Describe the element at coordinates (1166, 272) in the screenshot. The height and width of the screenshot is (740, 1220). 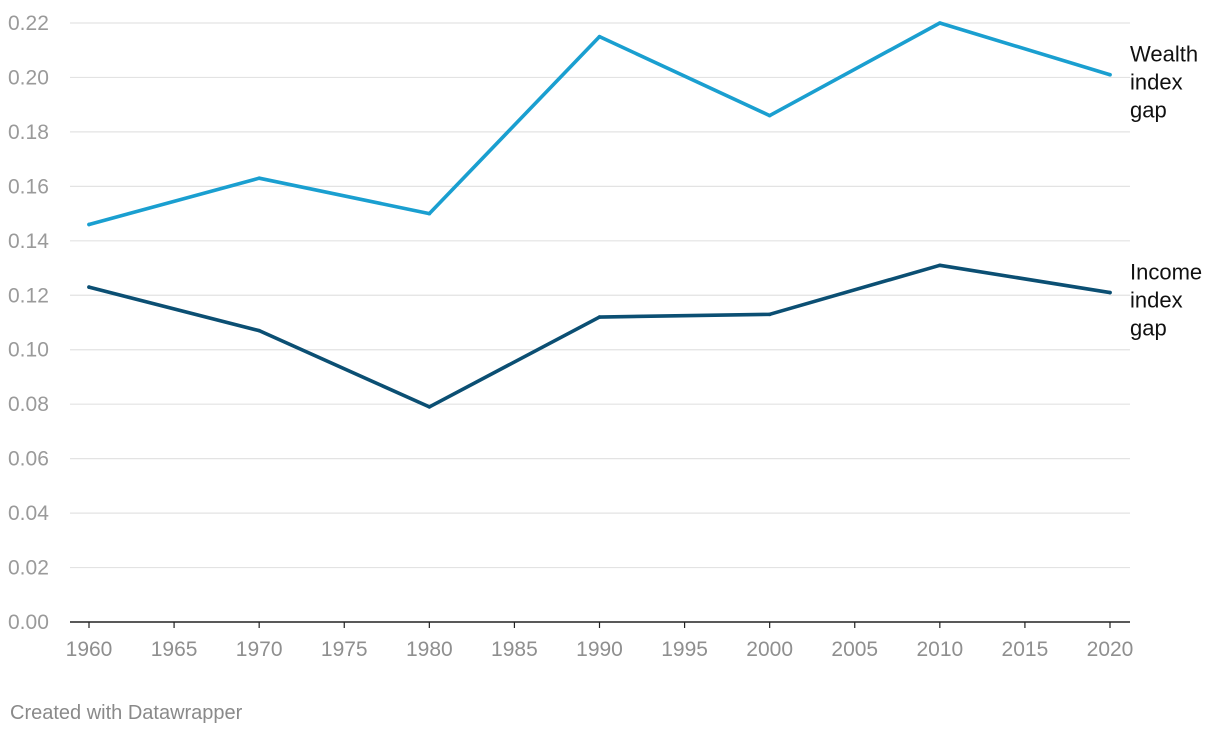
I see `series-label-line: Income` at that location.